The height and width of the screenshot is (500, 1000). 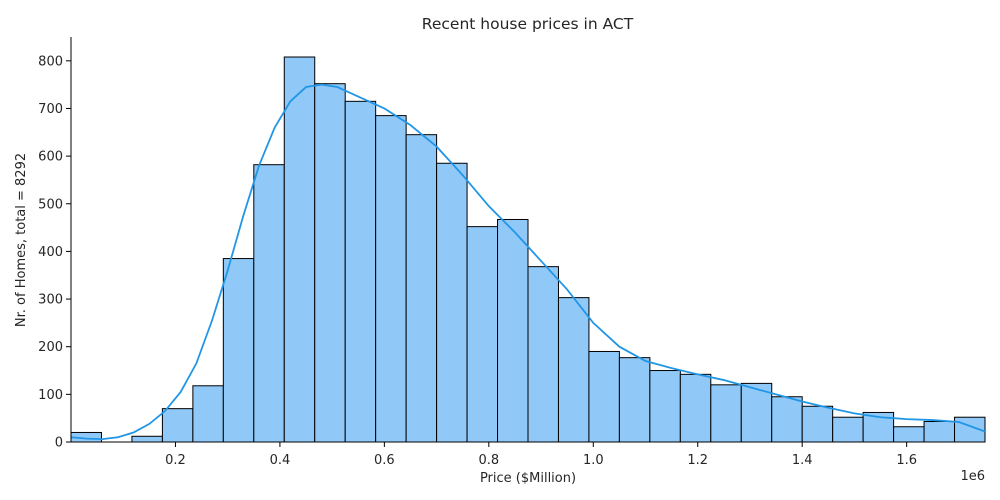 What do you see at coordinates (21, 240) in the screenshot?
I see `y-axis-title: Nr. of Homes, total = 8292` at bounding box center [21, 240].